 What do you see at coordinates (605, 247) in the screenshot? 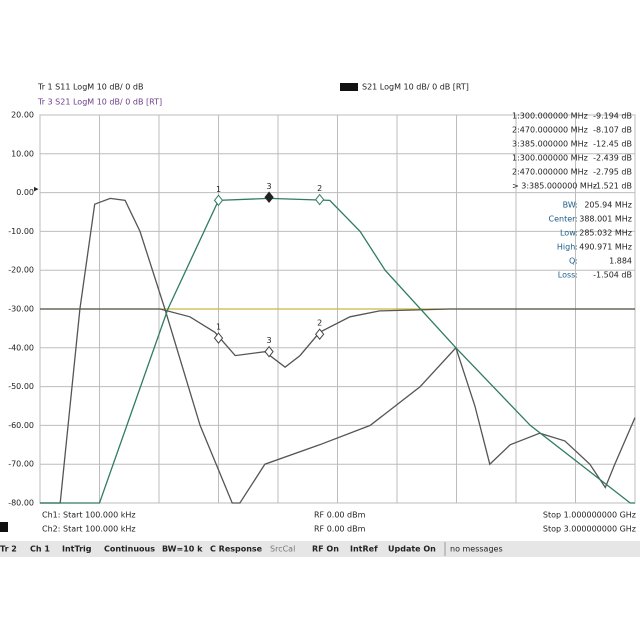
I see `stat-value: 490.971 MHz` at bounding box center [605, 247].